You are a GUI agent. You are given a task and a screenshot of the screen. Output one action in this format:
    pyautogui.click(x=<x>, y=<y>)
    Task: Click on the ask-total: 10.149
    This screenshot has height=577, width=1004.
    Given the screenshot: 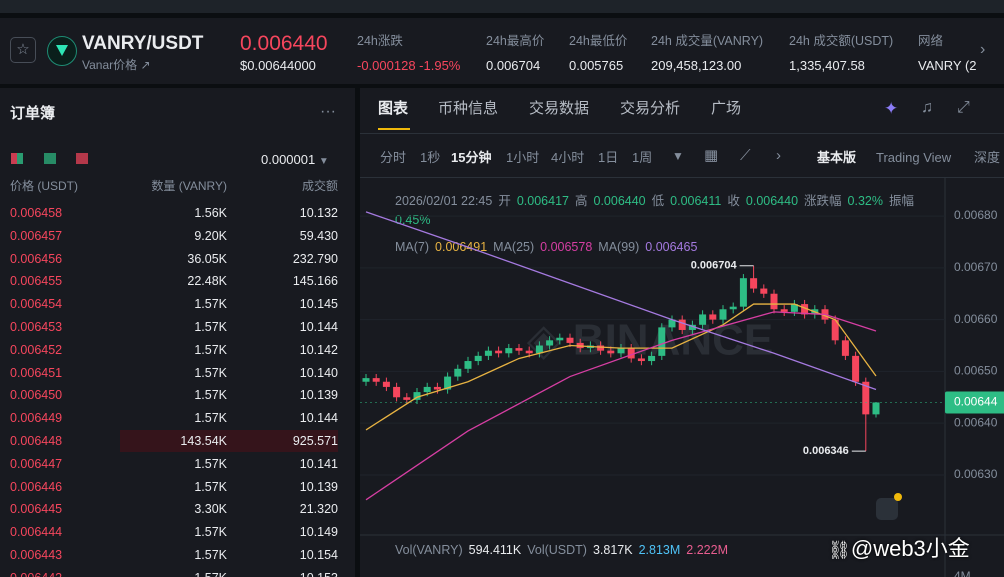 What is the action you would take?
    pyautogui.click(x=318, y=532)
    